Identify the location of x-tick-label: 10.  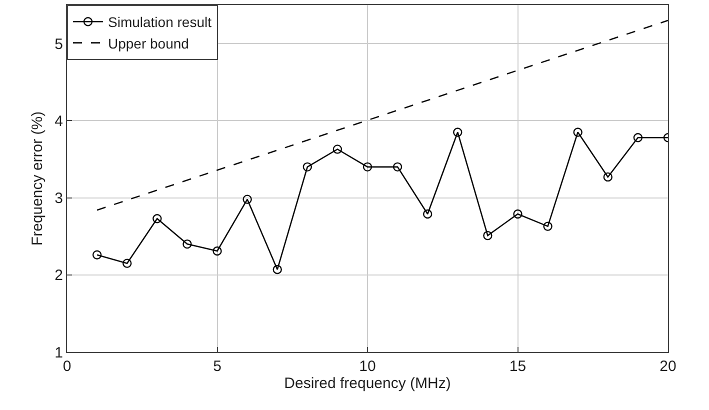
(367, 366).